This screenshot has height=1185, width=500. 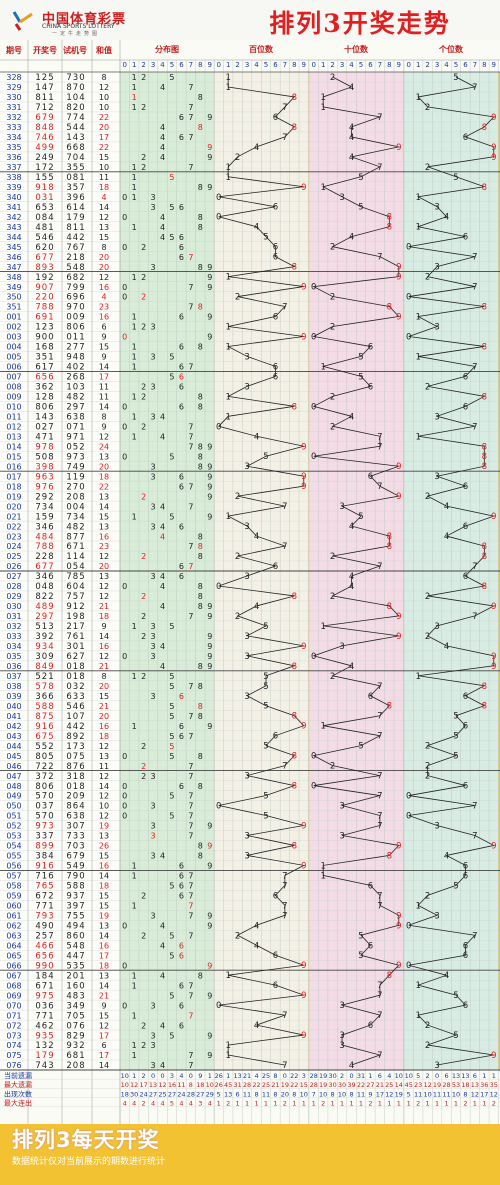 I want to click on digit-header: 3, so click(x=437, y=65).